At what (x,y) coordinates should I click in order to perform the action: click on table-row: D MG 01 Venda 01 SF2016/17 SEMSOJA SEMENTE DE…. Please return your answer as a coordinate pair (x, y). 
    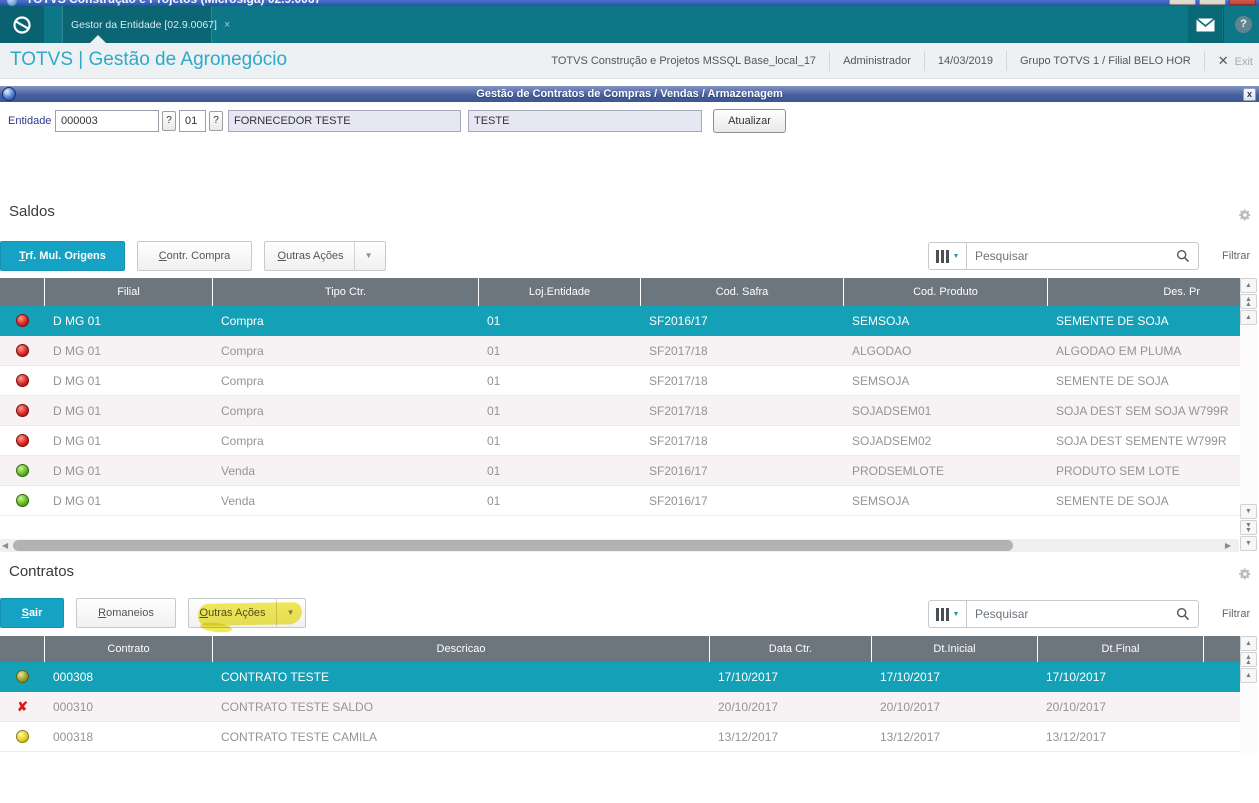
    Looking at the image, I should click on (620, 501).